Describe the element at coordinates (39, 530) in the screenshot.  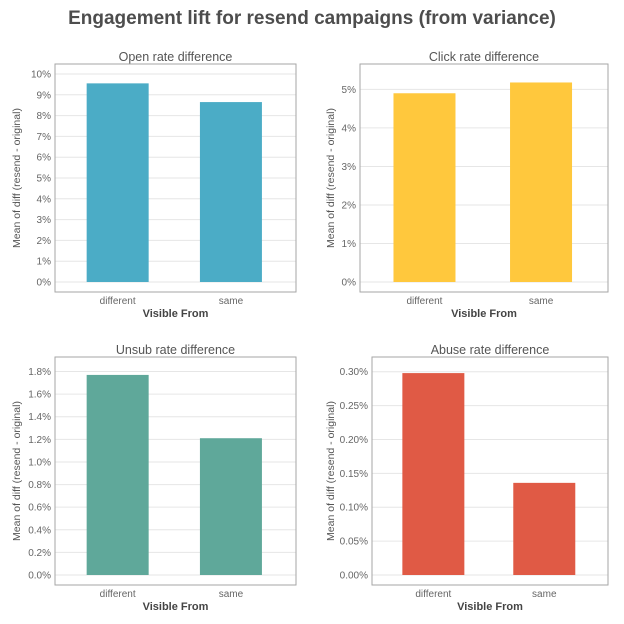
I see `y-tick-label: 0.4%` at that location.